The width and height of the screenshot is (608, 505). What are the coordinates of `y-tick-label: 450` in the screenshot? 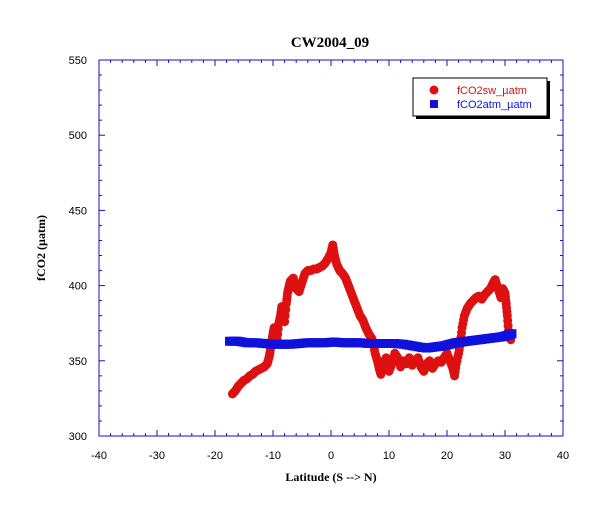 It's located at (78, 211).